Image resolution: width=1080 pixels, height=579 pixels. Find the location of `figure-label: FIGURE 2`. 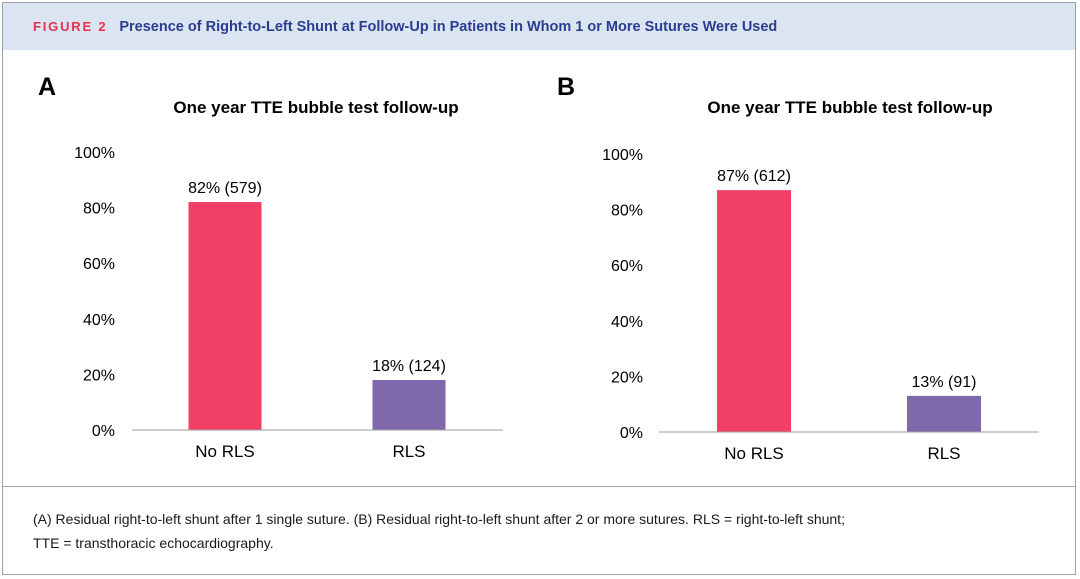

figure-label: FIGURE 2 is located at coordinates (70, 26).